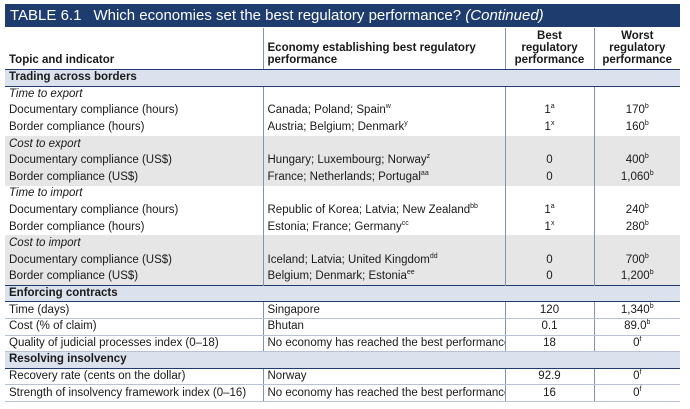 The height and width of the screenshot is (409, 690). I want to click on section-row: Resolving insolvency, so click(342, 360).